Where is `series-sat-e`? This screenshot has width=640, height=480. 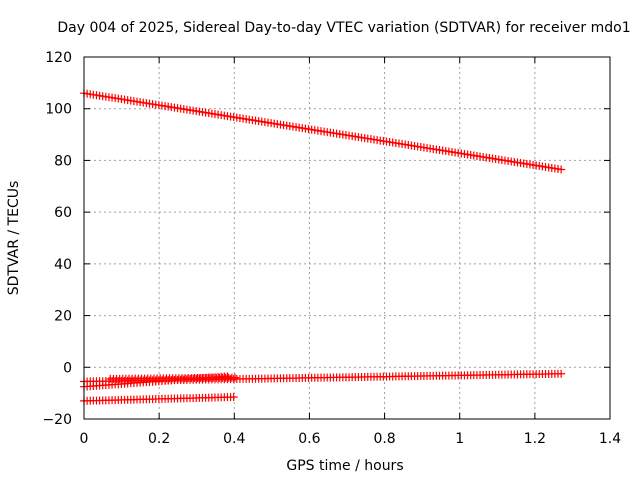 series-sat-e is located at coordinates (173, 378).